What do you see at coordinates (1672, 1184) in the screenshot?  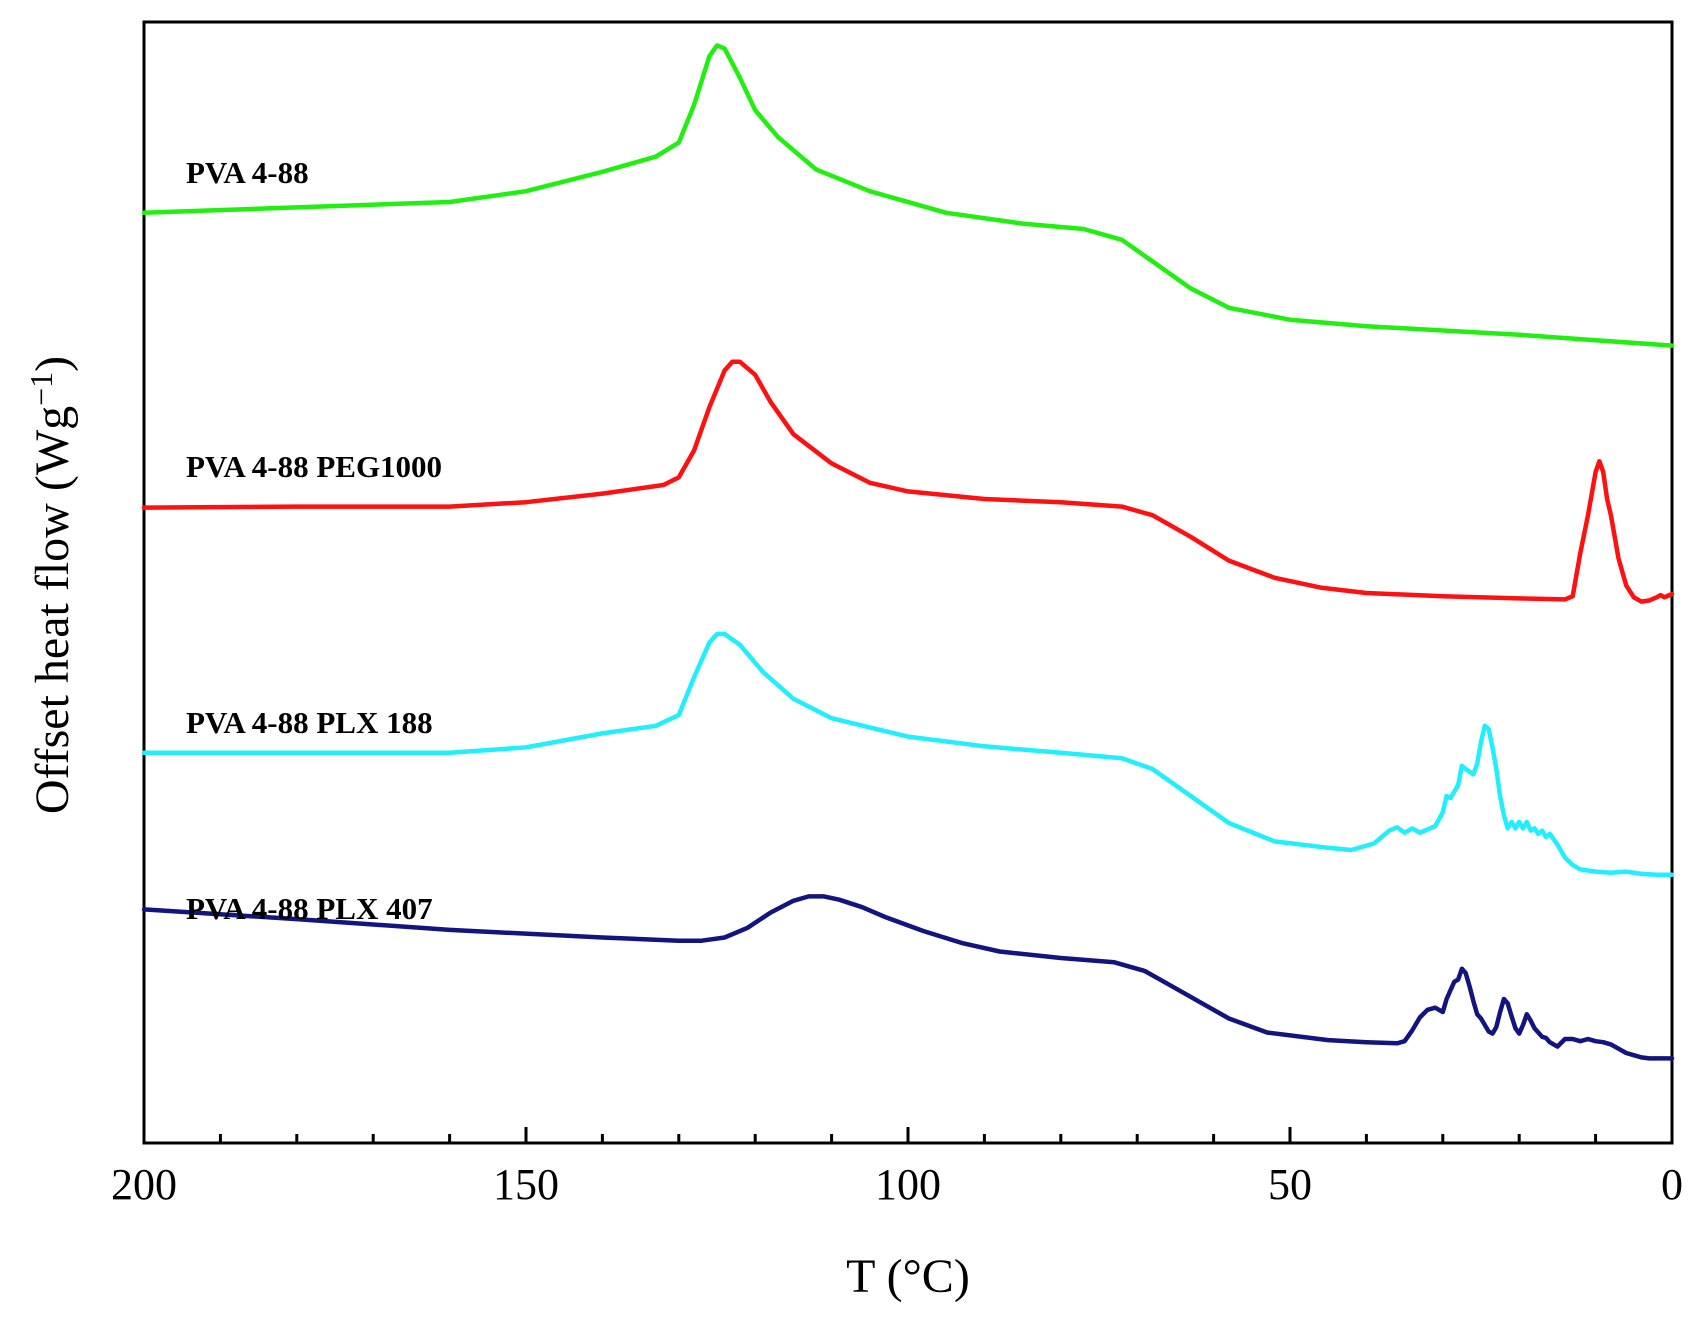 I see `x-tick-label: 0` at bounding box center [1672, 1184].